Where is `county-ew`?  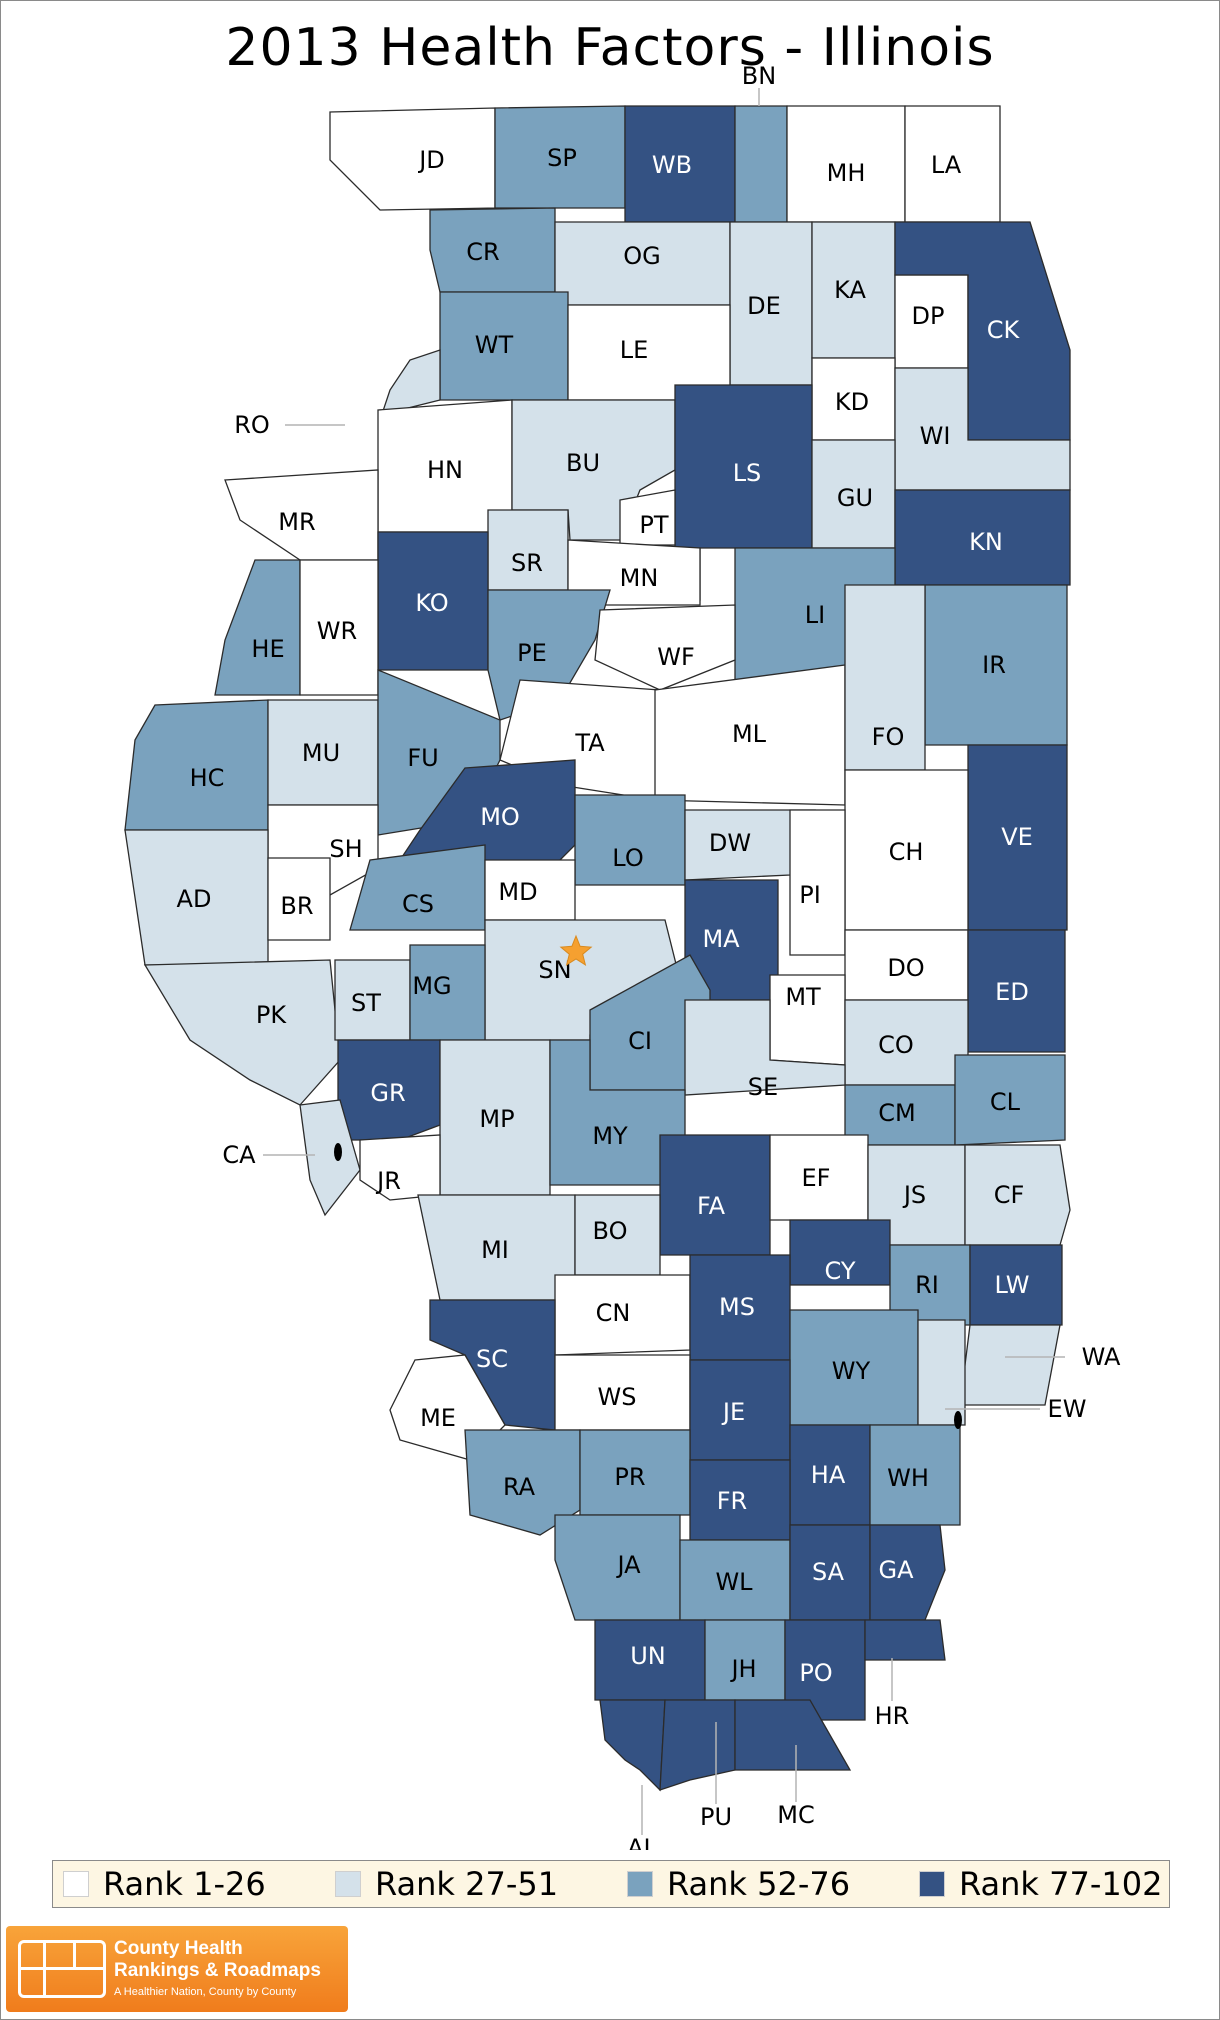 county-ew is located at coordinates (941, 1372).